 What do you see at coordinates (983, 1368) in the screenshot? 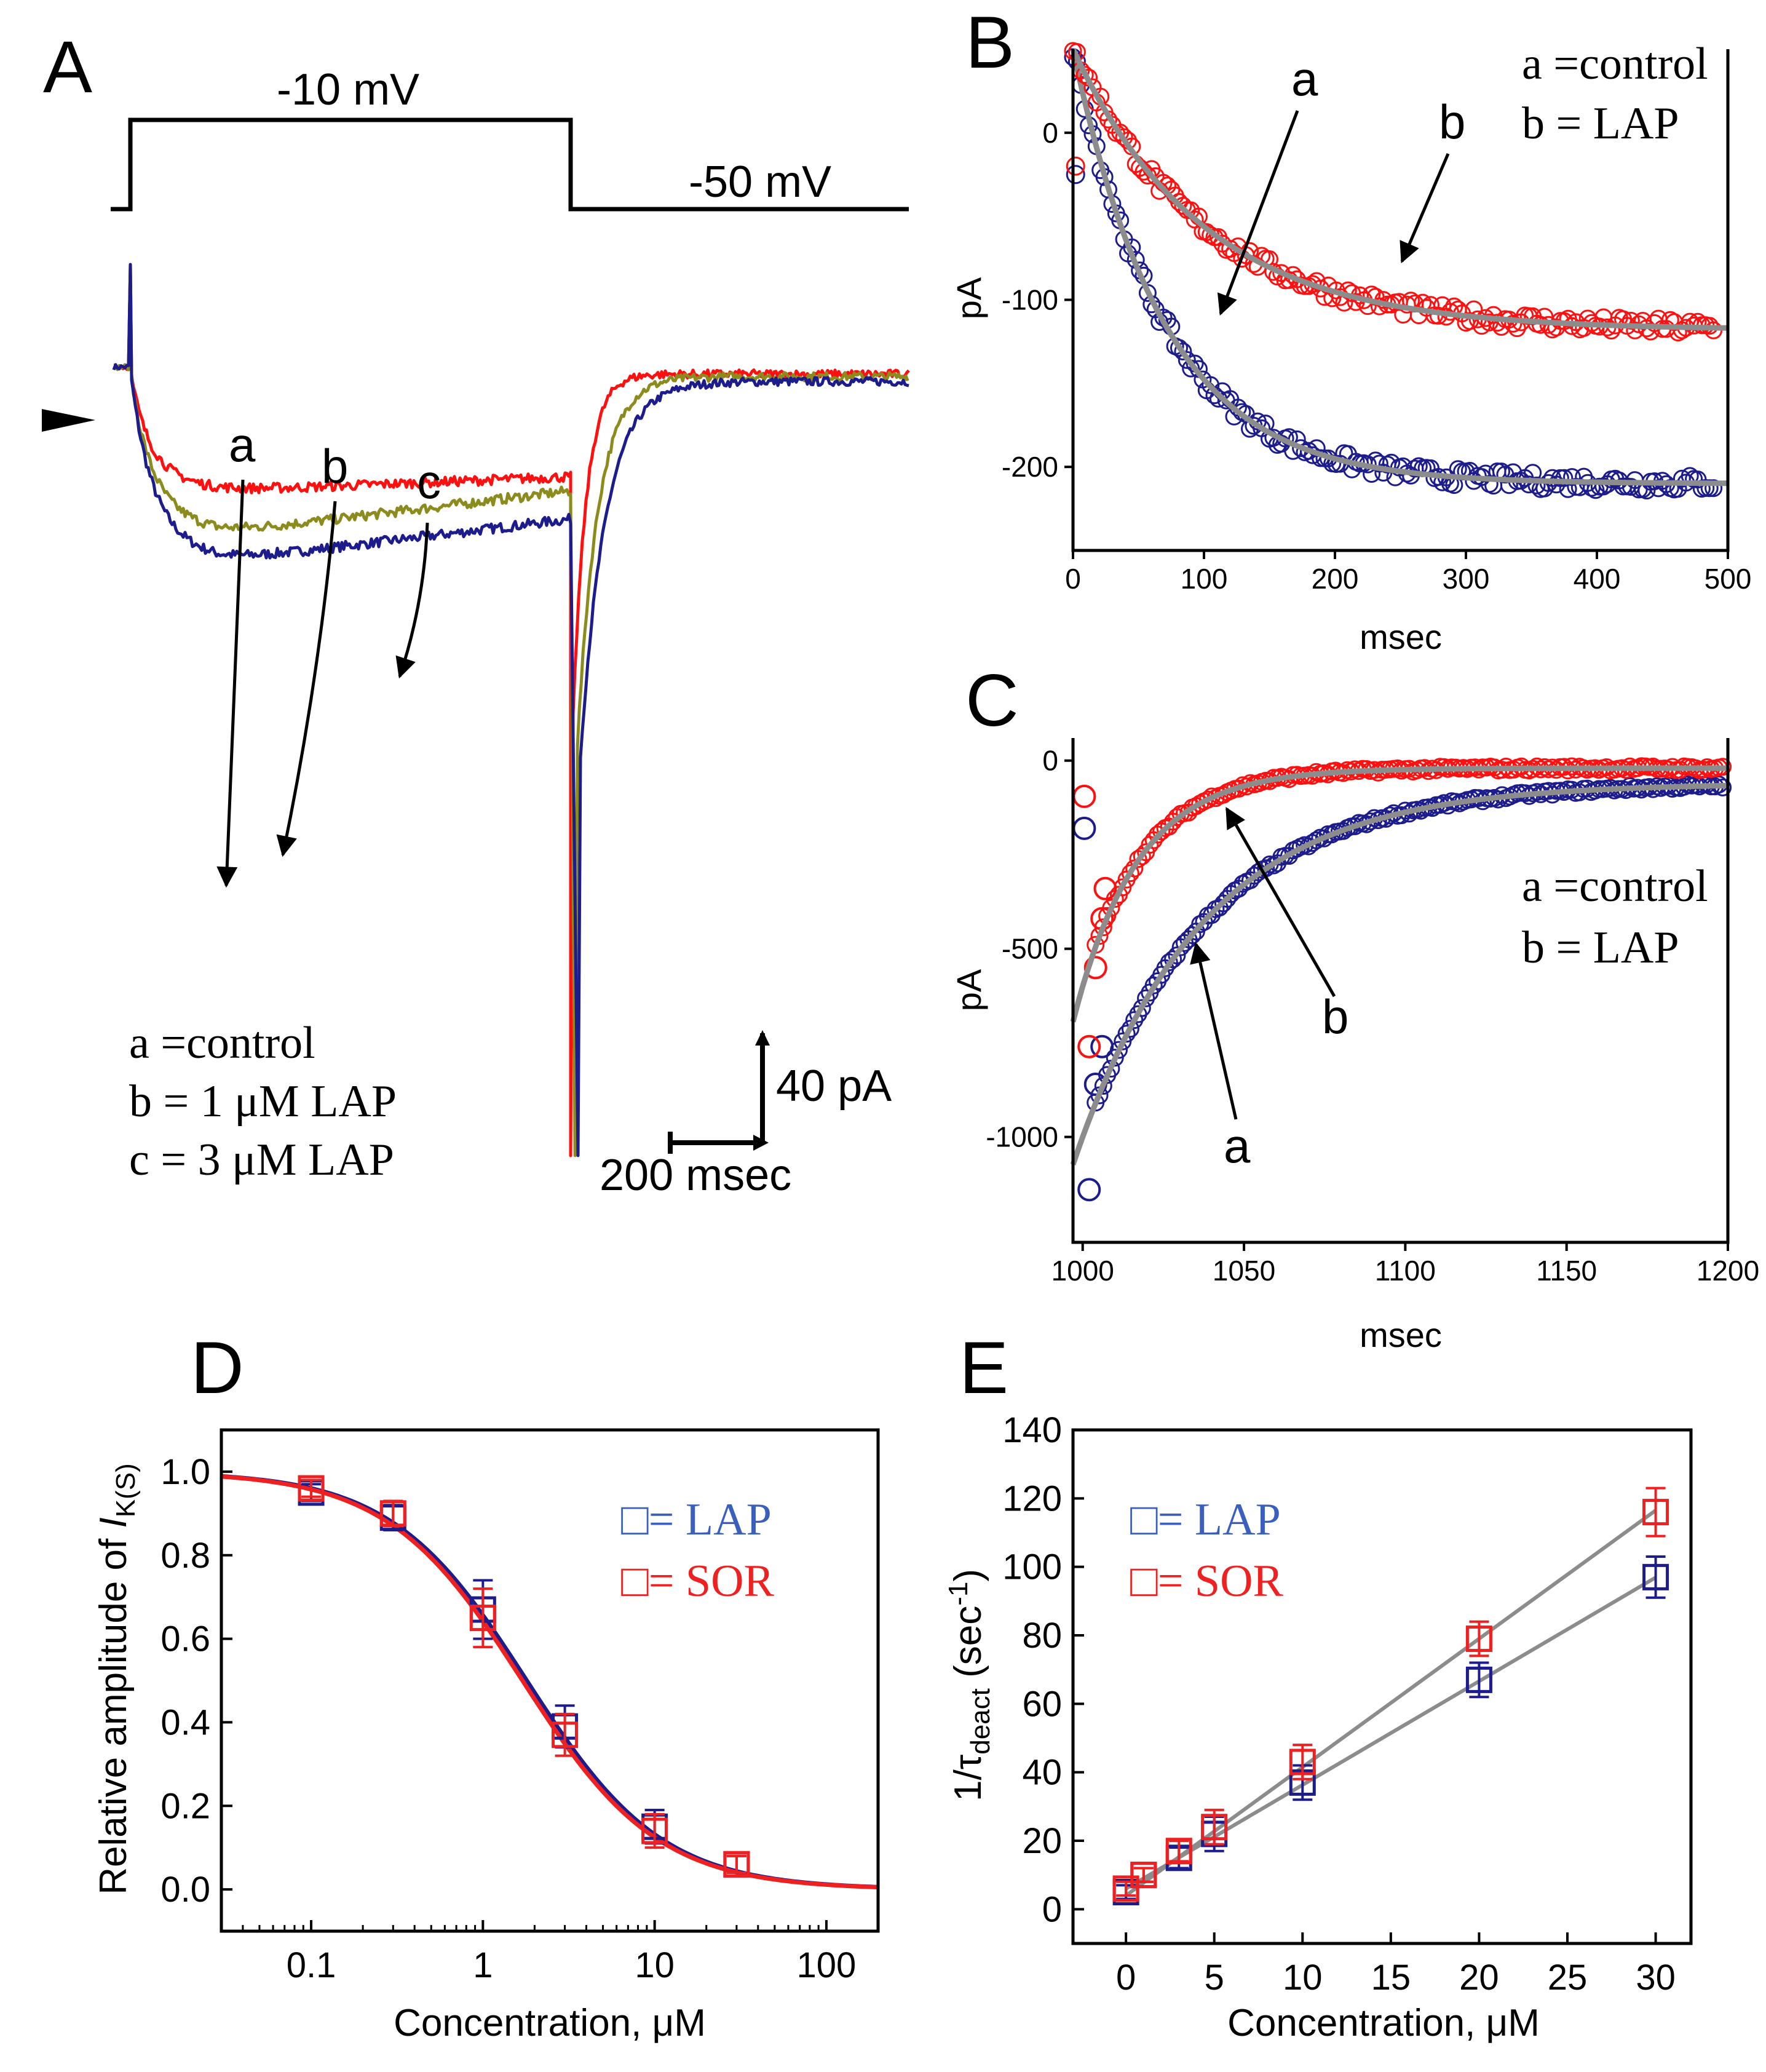
I see `panel-e-label: E` at bounding box center [983, 1368].